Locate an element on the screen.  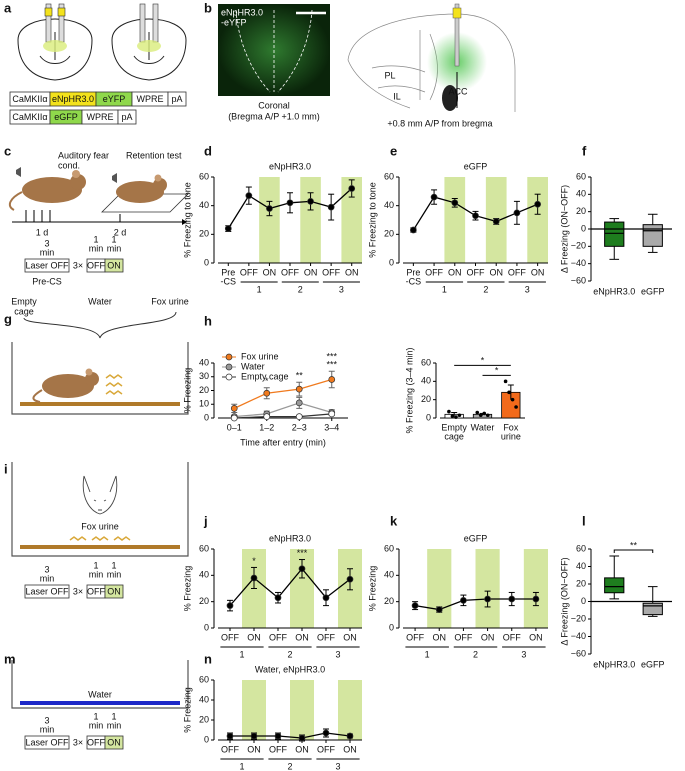
chart-title: eNpHR3.0 is located at coordinates (290, 166).